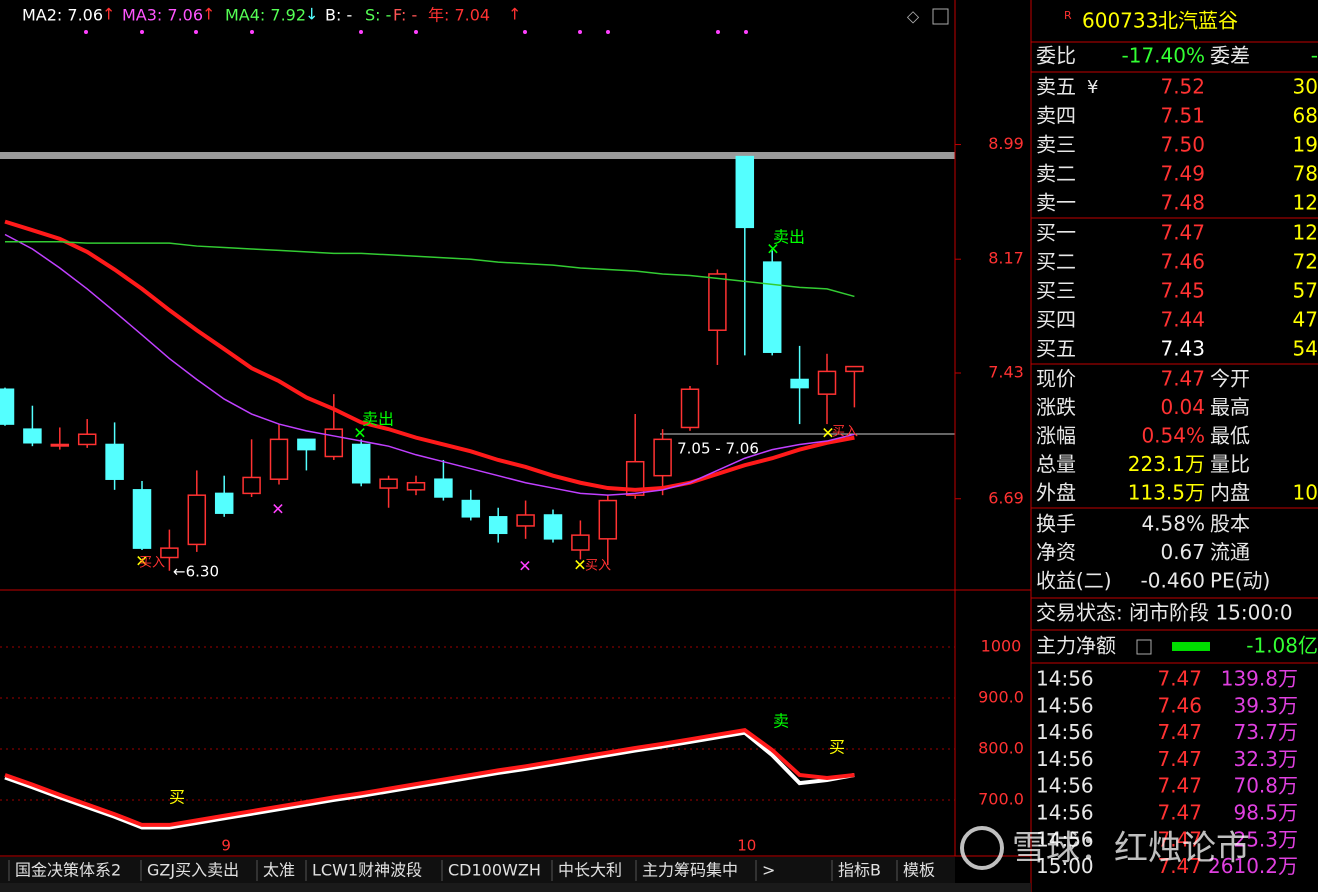 The image size is (1318, 892). I want to click on quote-text: 内盘, so click(1230, 493).